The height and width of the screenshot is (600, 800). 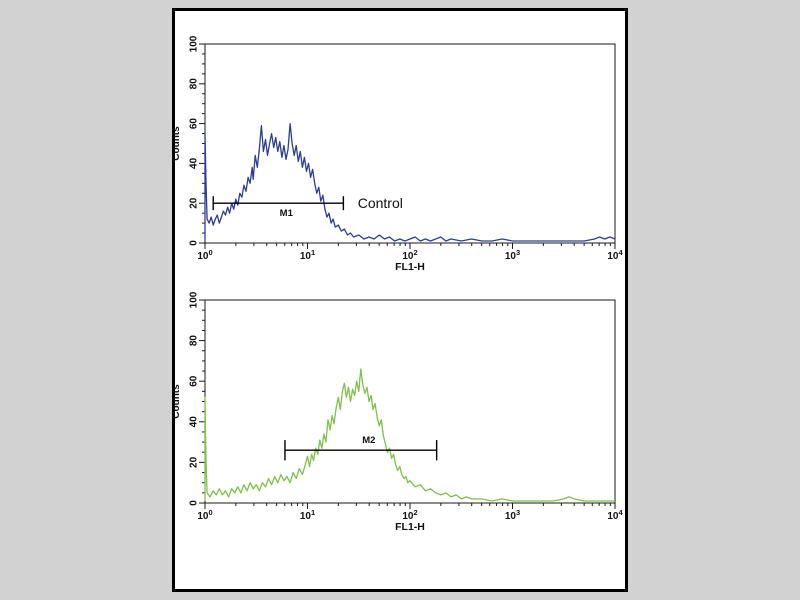 I want to click on annotation-label: Control, so click(x=380, y=203).